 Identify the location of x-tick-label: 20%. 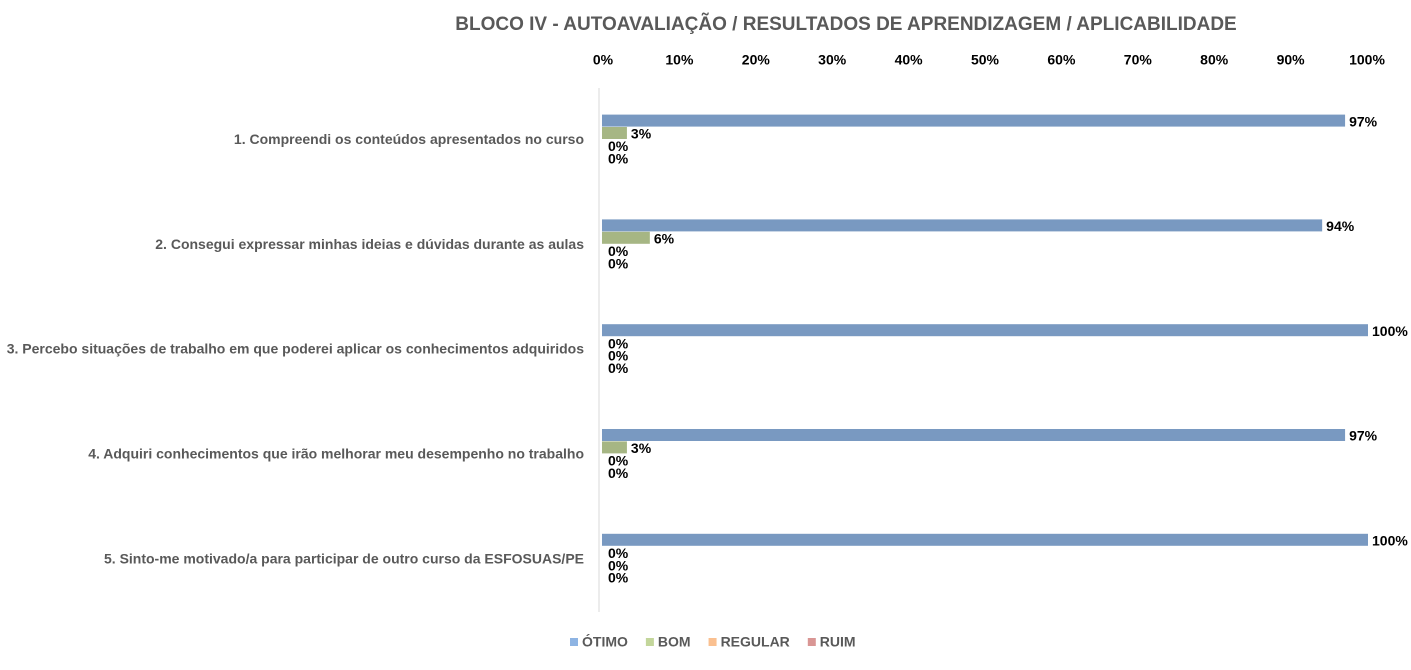
(756, 60).